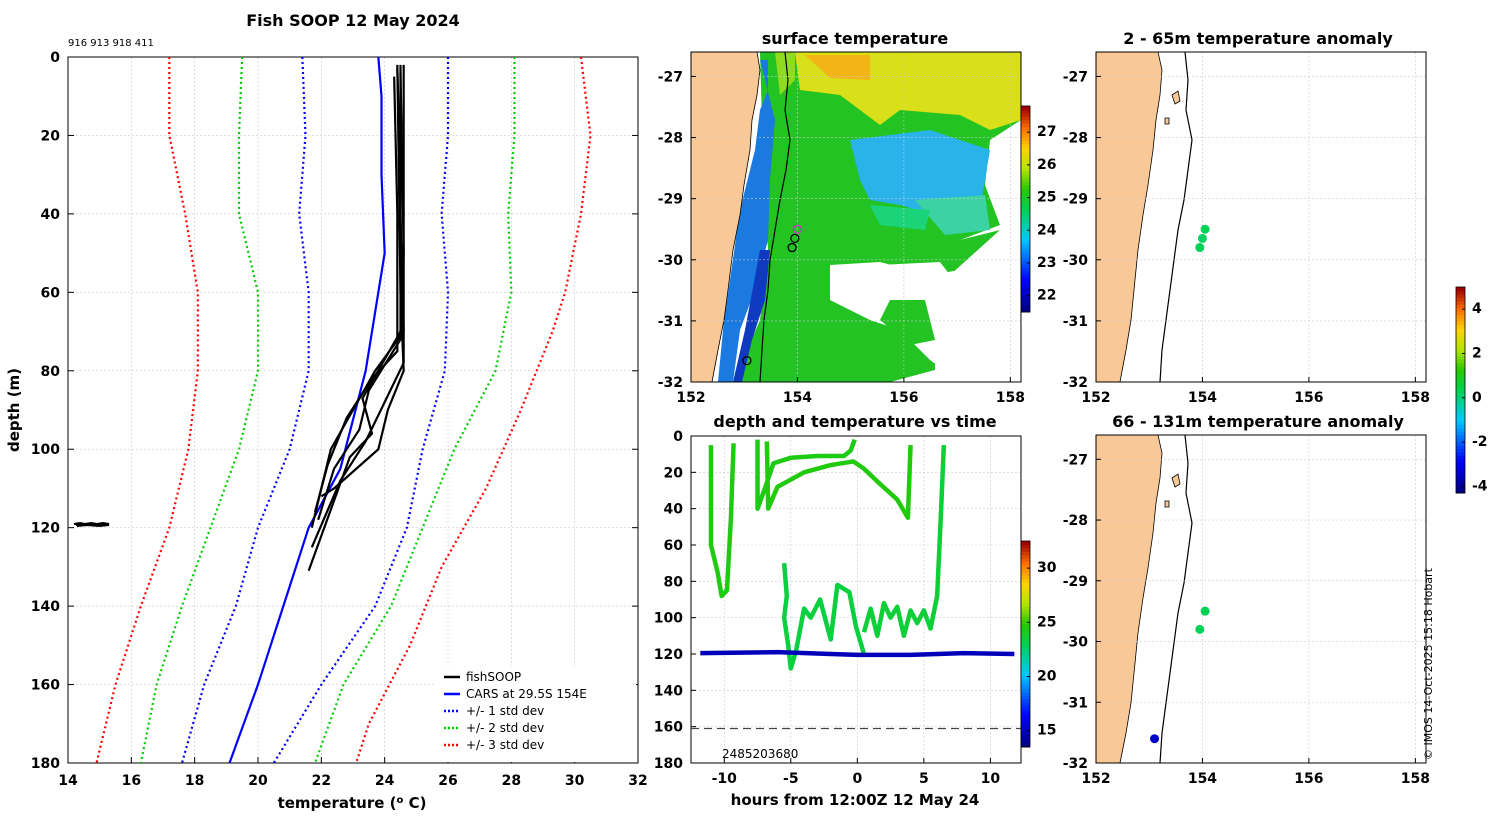 The width and height of the screenshot is (1500, 824). What do you see at coordinates (1010, 398) in the screenshot?
I see `x-tick-label: 158` at bounding box center [1010, 398].